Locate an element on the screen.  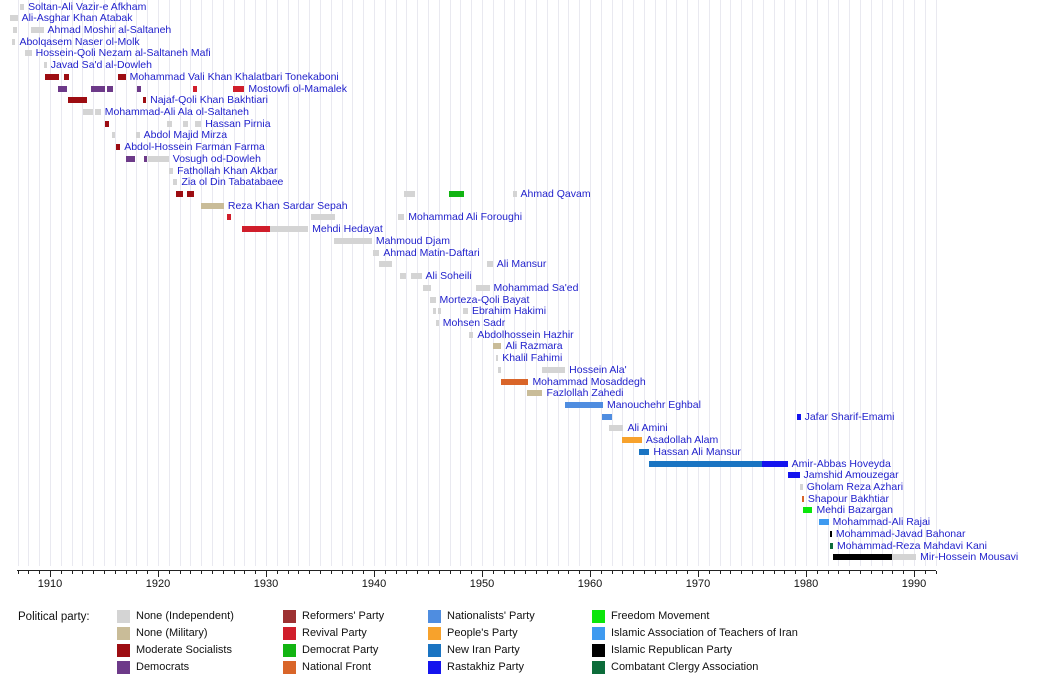
legend-label-rev: Revival Party is located at coordinates (334, 633).